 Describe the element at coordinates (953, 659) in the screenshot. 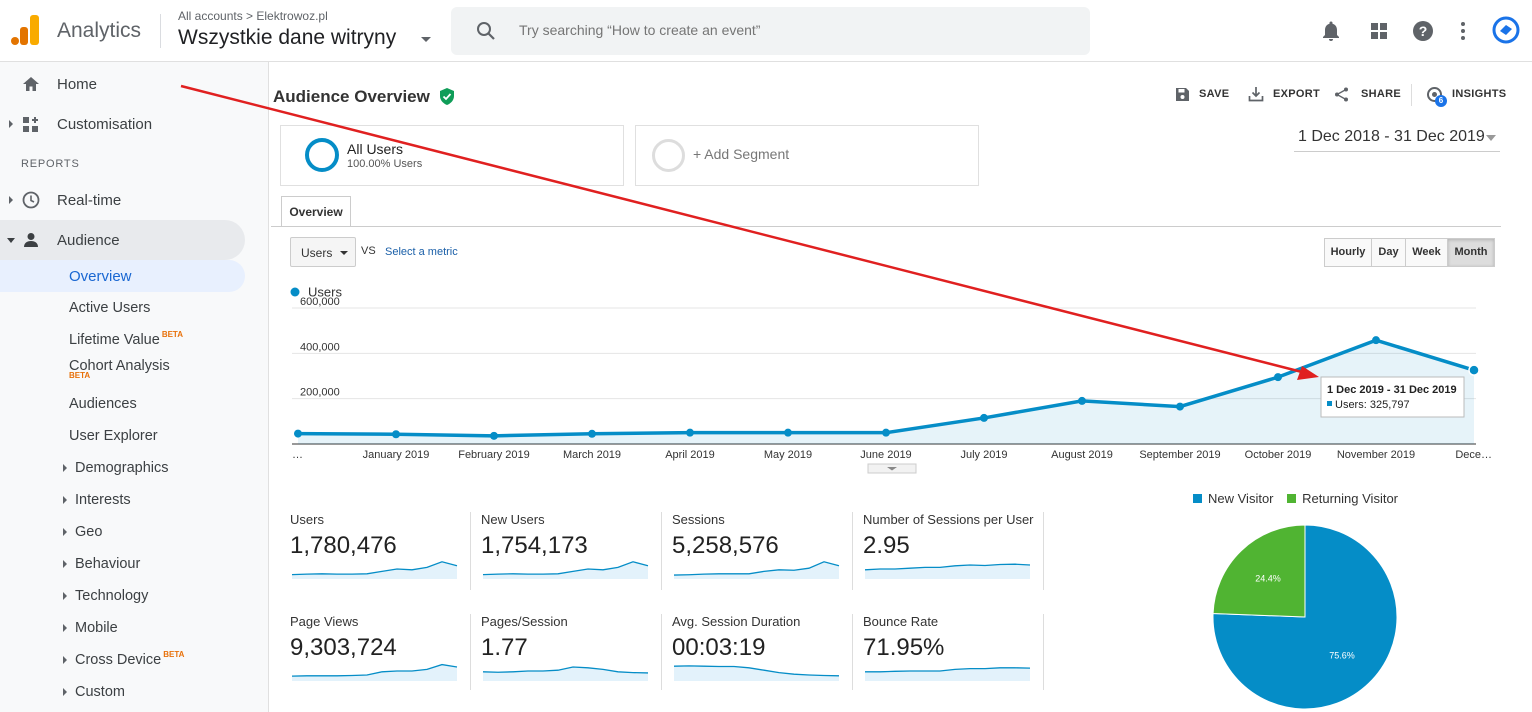

I see `scorecard-bounce-rate: Bounce Rate 71.95%` at that location.